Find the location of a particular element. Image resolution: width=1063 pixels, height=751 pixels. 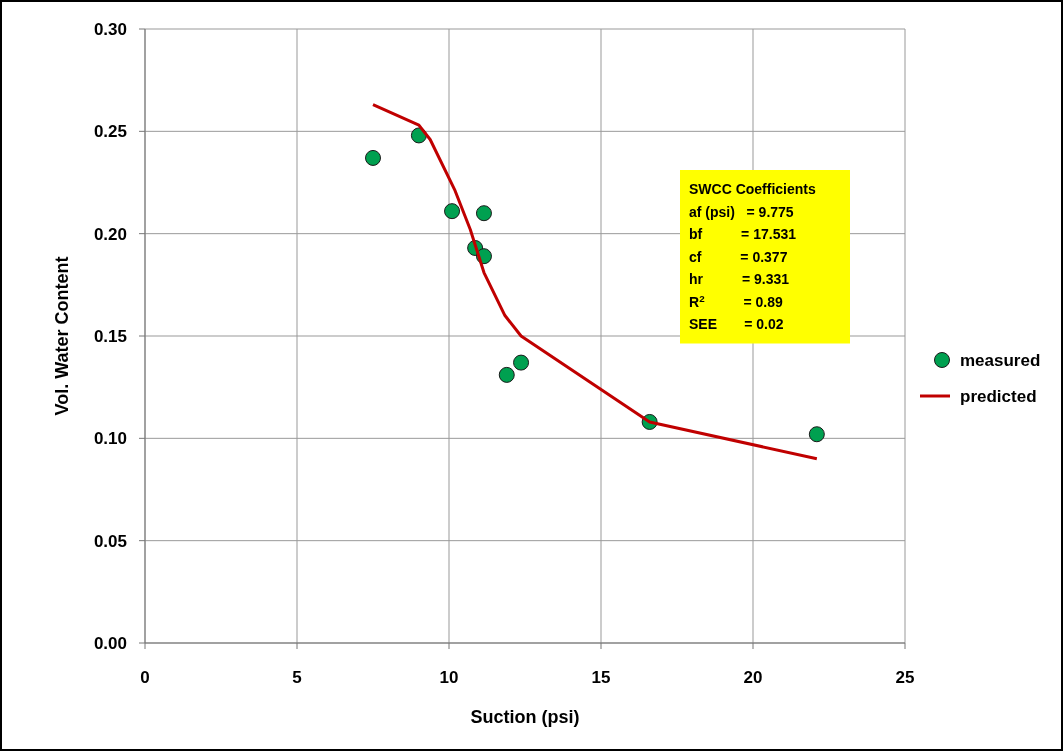

y-tick-label: 0.05 is located at coordinates (110, 541).